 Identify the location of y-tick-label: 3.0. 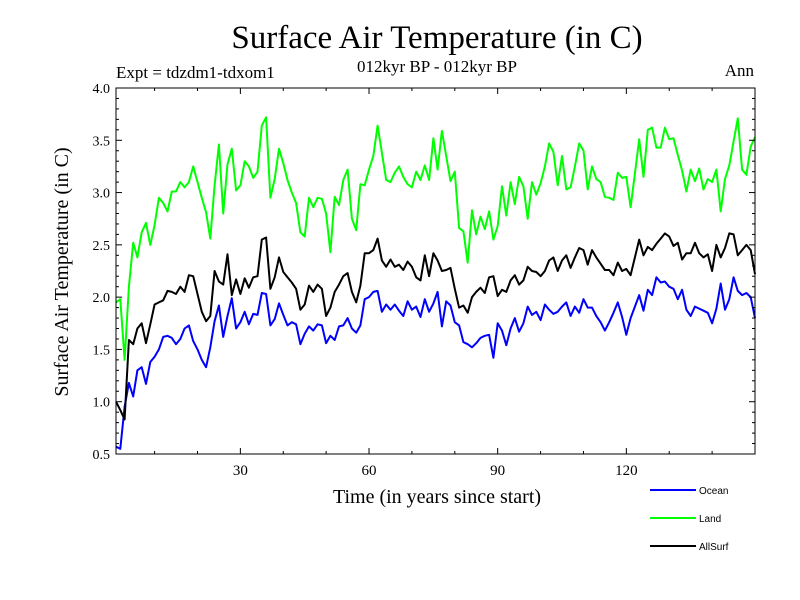
(102, 194).